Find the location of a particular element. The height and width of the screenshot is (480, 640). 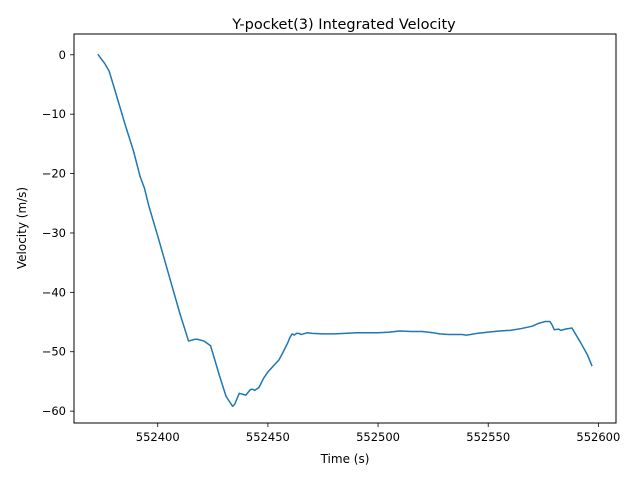

y-axis-ticks: 0 −10 −20 −30 −40 −50 −60 is located at coordinates (58, 233).